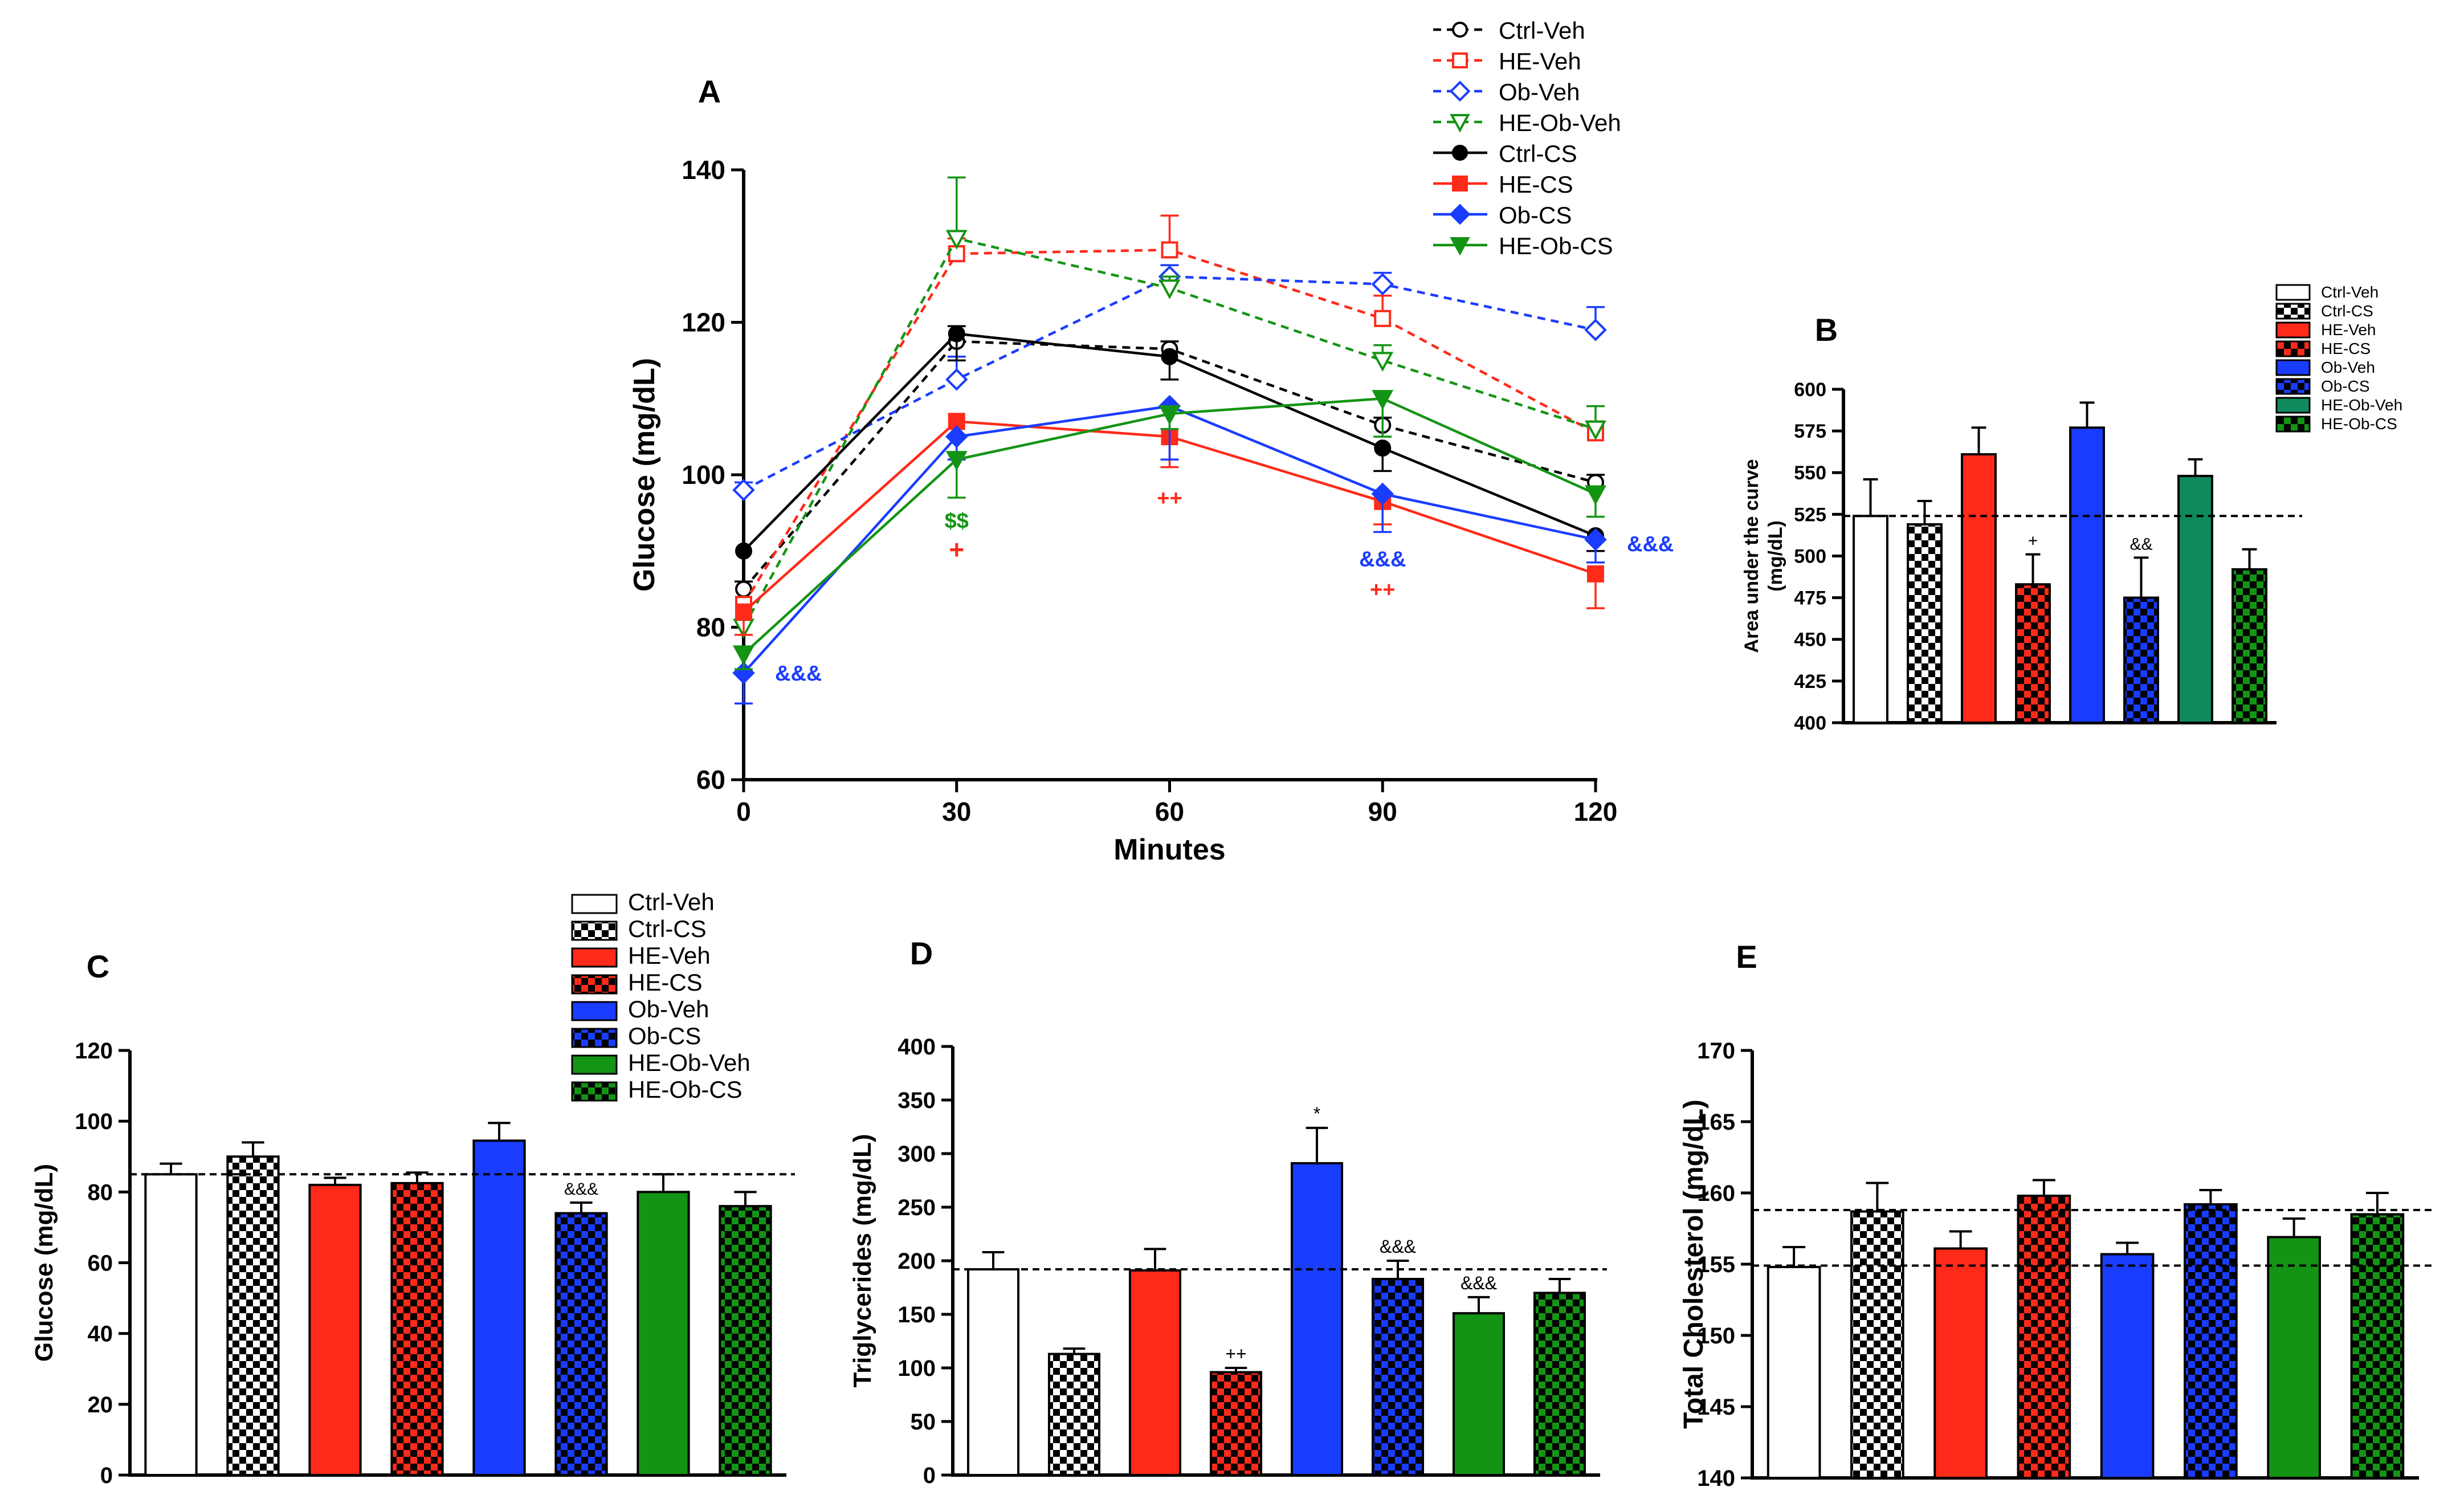  Describe the element at coordinates (417, 1323) in the screenshot. I see `bar-group-he-cs` at that location.